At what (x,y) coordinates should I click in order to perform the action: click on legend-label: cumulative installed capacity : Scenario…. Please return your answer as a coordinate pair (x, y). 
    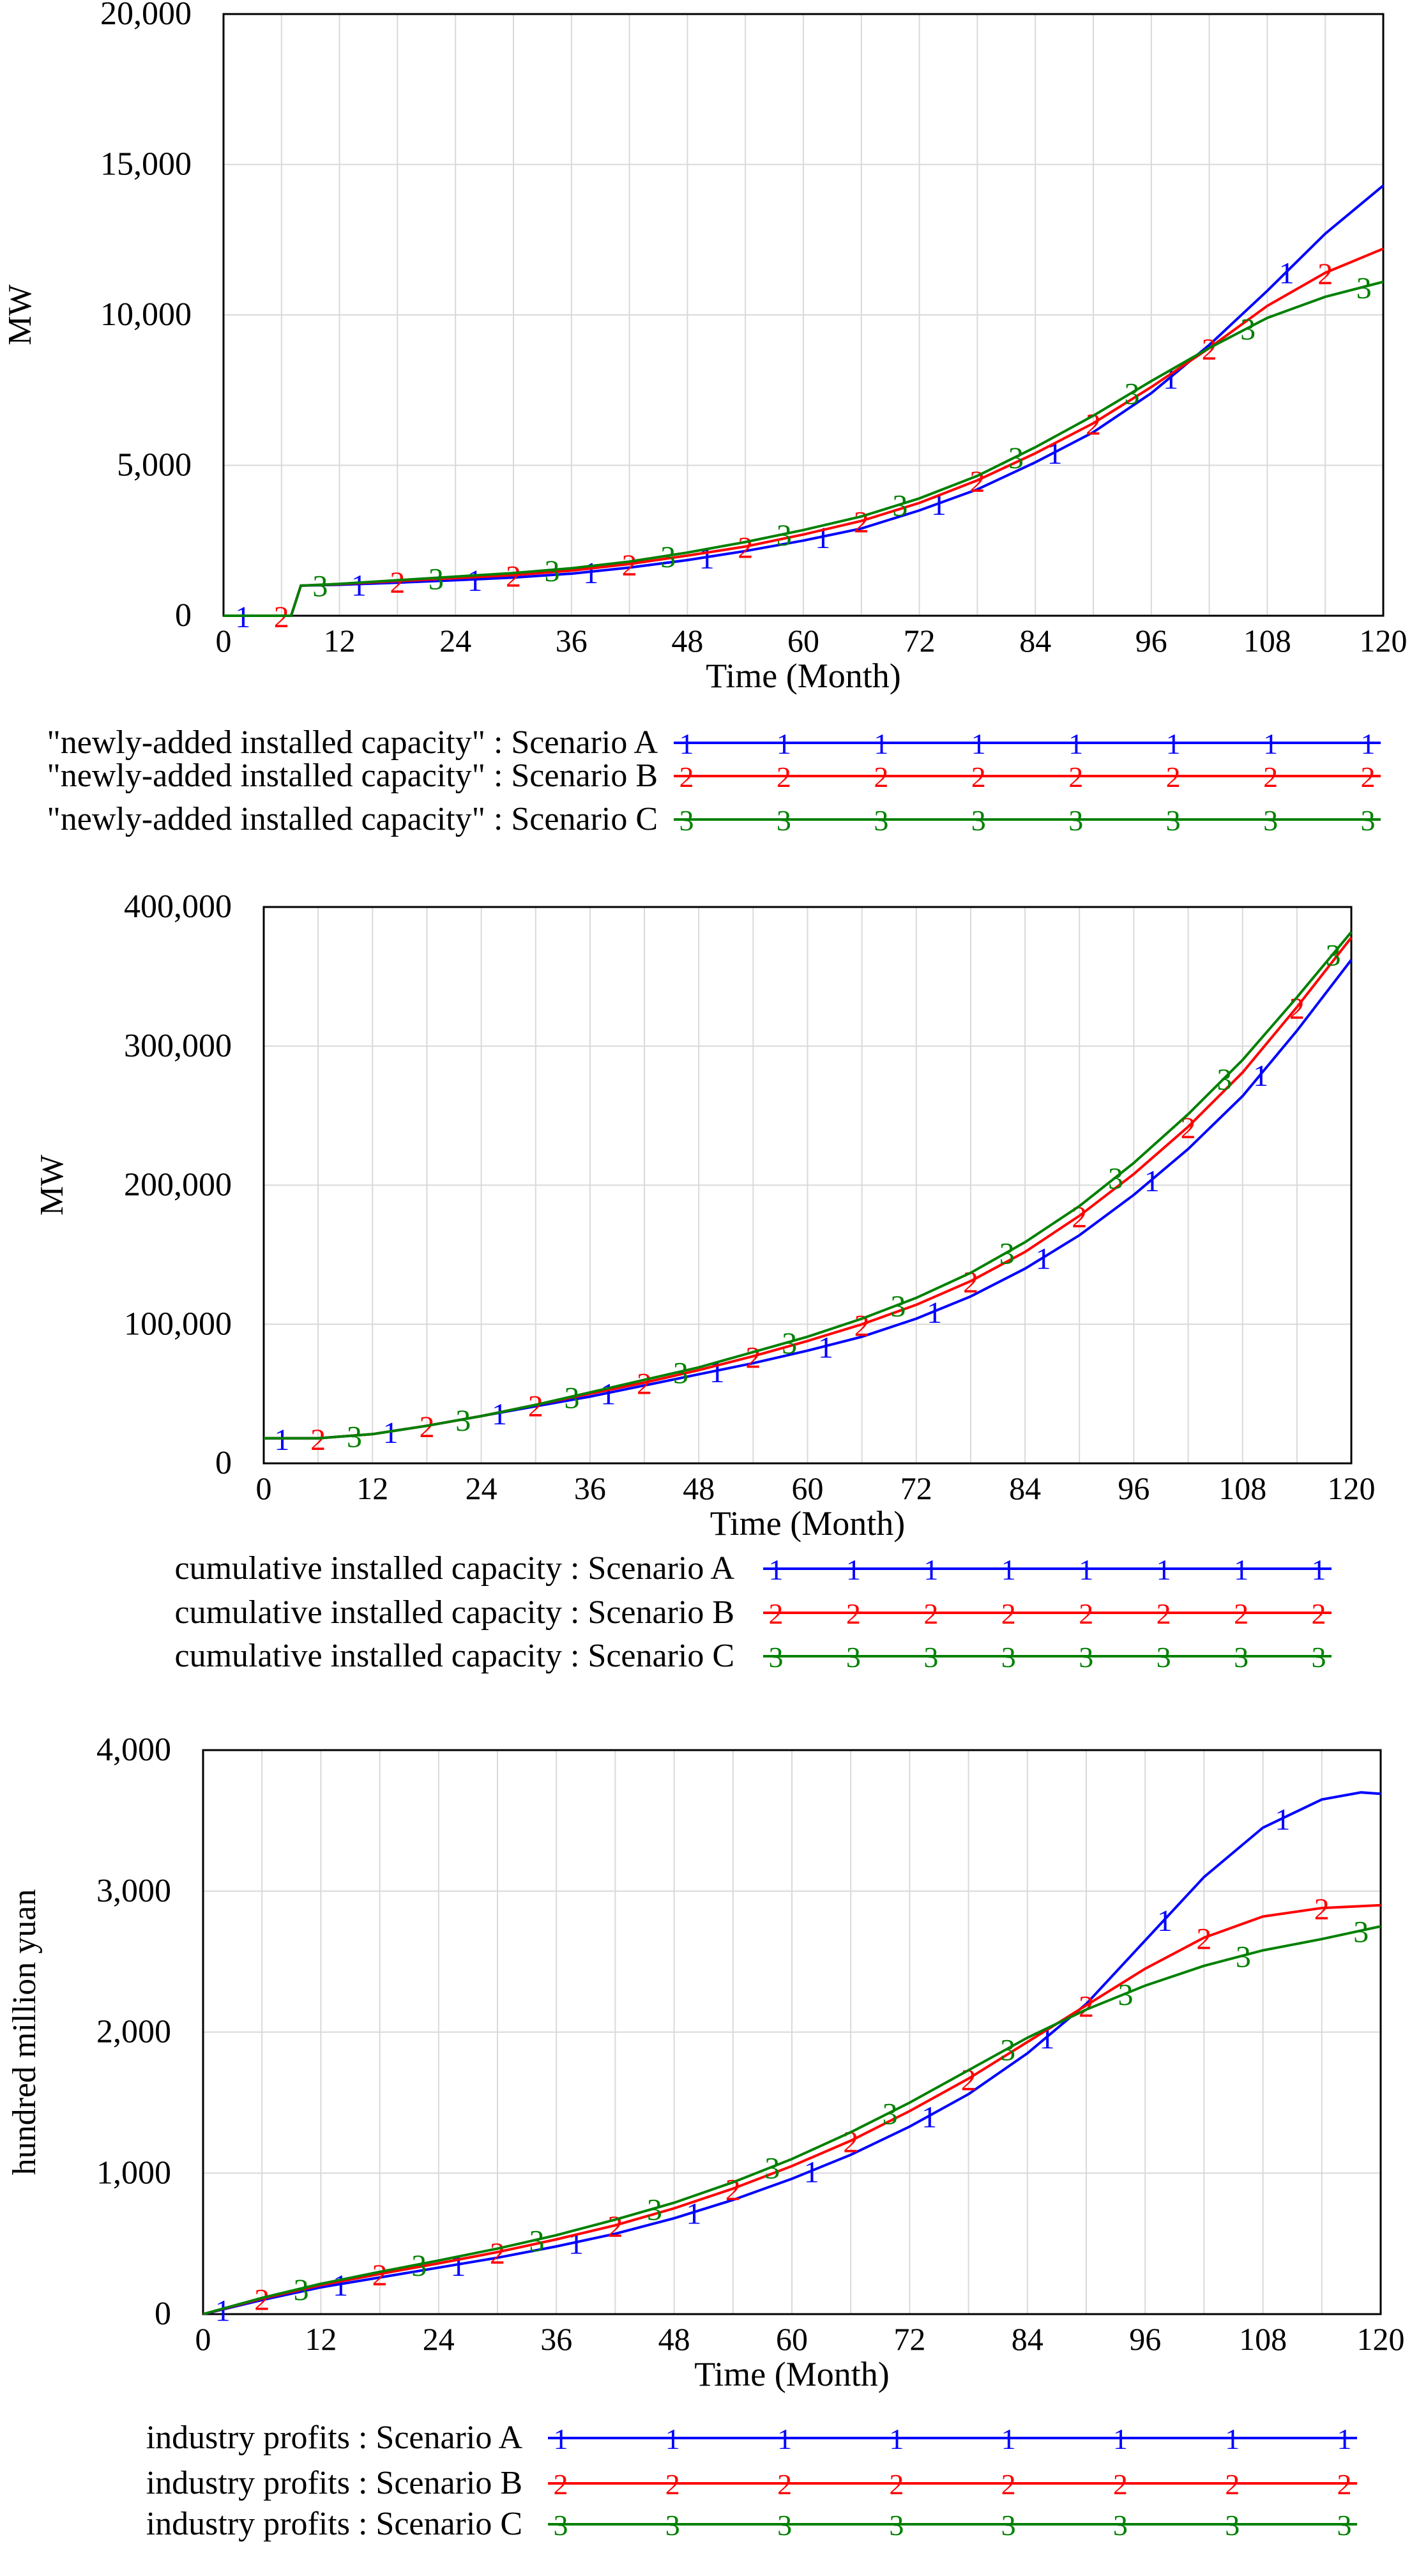
    Looking at the image, I should click on (454, 1612).